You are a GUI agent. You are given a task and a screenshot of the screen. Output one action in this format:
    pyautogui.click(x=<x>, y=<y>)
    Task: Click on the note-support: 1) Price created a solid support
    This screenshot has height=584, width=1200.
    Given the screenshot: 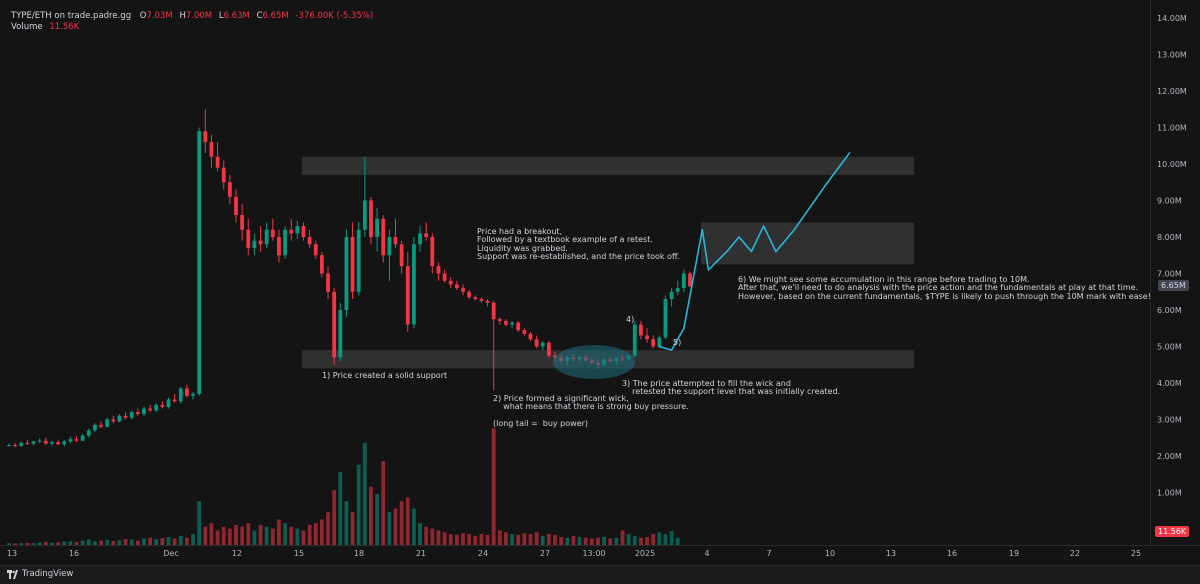 What is the action you would take?
    pyautogui.click(x=385, y=375)
    